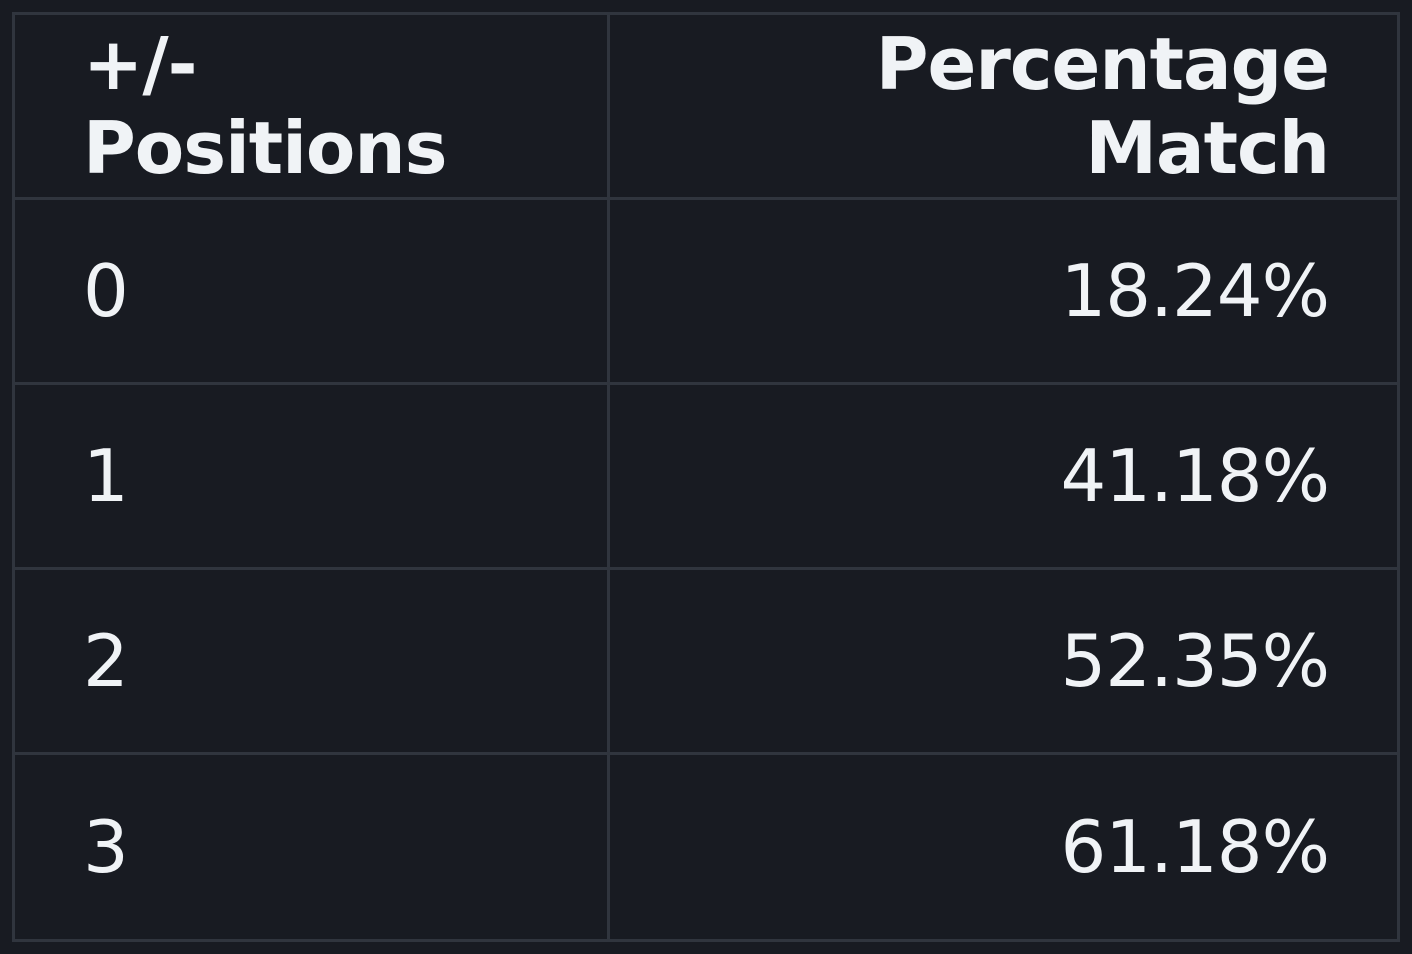 The width and height of the screenshot is (1412, 954). Describe the element at coordinates (1001, 476) in the screenshot. I see `percentage-cell: 41.18%` at that location.